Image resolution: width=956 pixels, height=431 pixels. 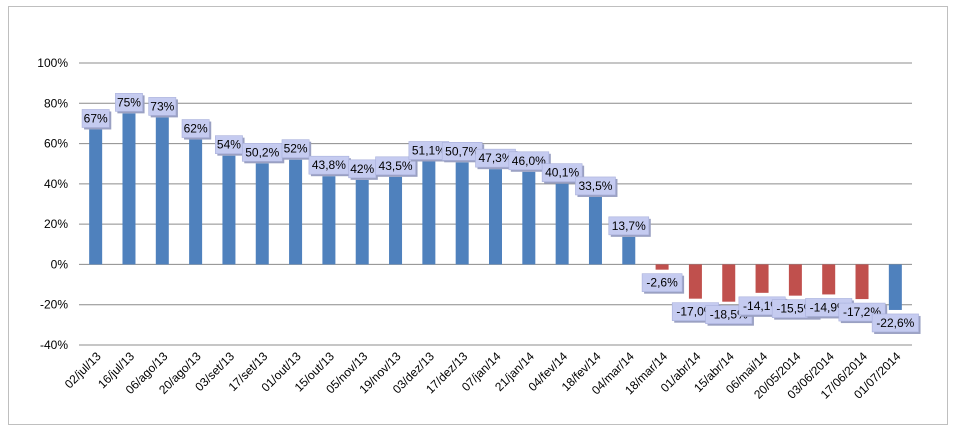 I want to click on data-label: 54%, so click(x=230, y=145).